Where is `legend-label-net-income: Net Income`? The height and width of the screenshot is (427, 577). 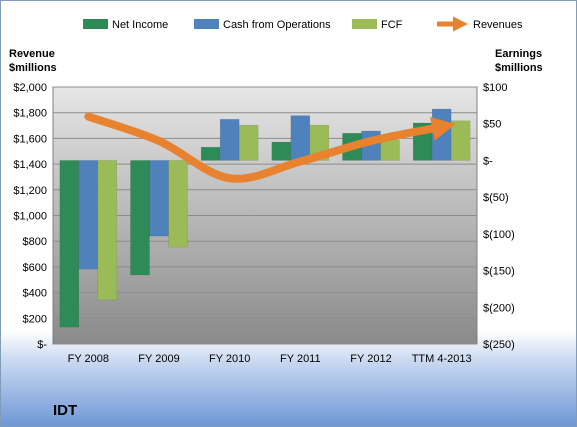
legend-label-net-income: Net Income is located at coordinates (140, 25).